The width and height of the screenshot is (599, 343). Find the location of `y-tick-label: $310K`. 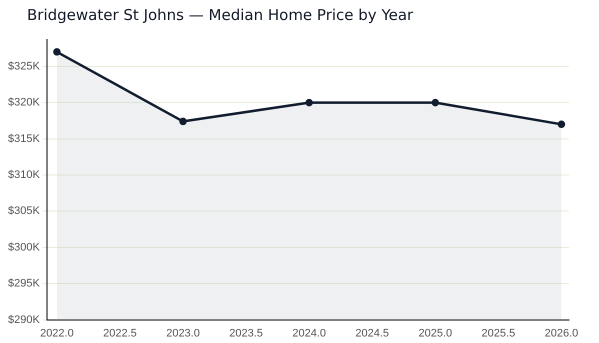

y-tick-label: $310K is located at coordinates (24, 175).